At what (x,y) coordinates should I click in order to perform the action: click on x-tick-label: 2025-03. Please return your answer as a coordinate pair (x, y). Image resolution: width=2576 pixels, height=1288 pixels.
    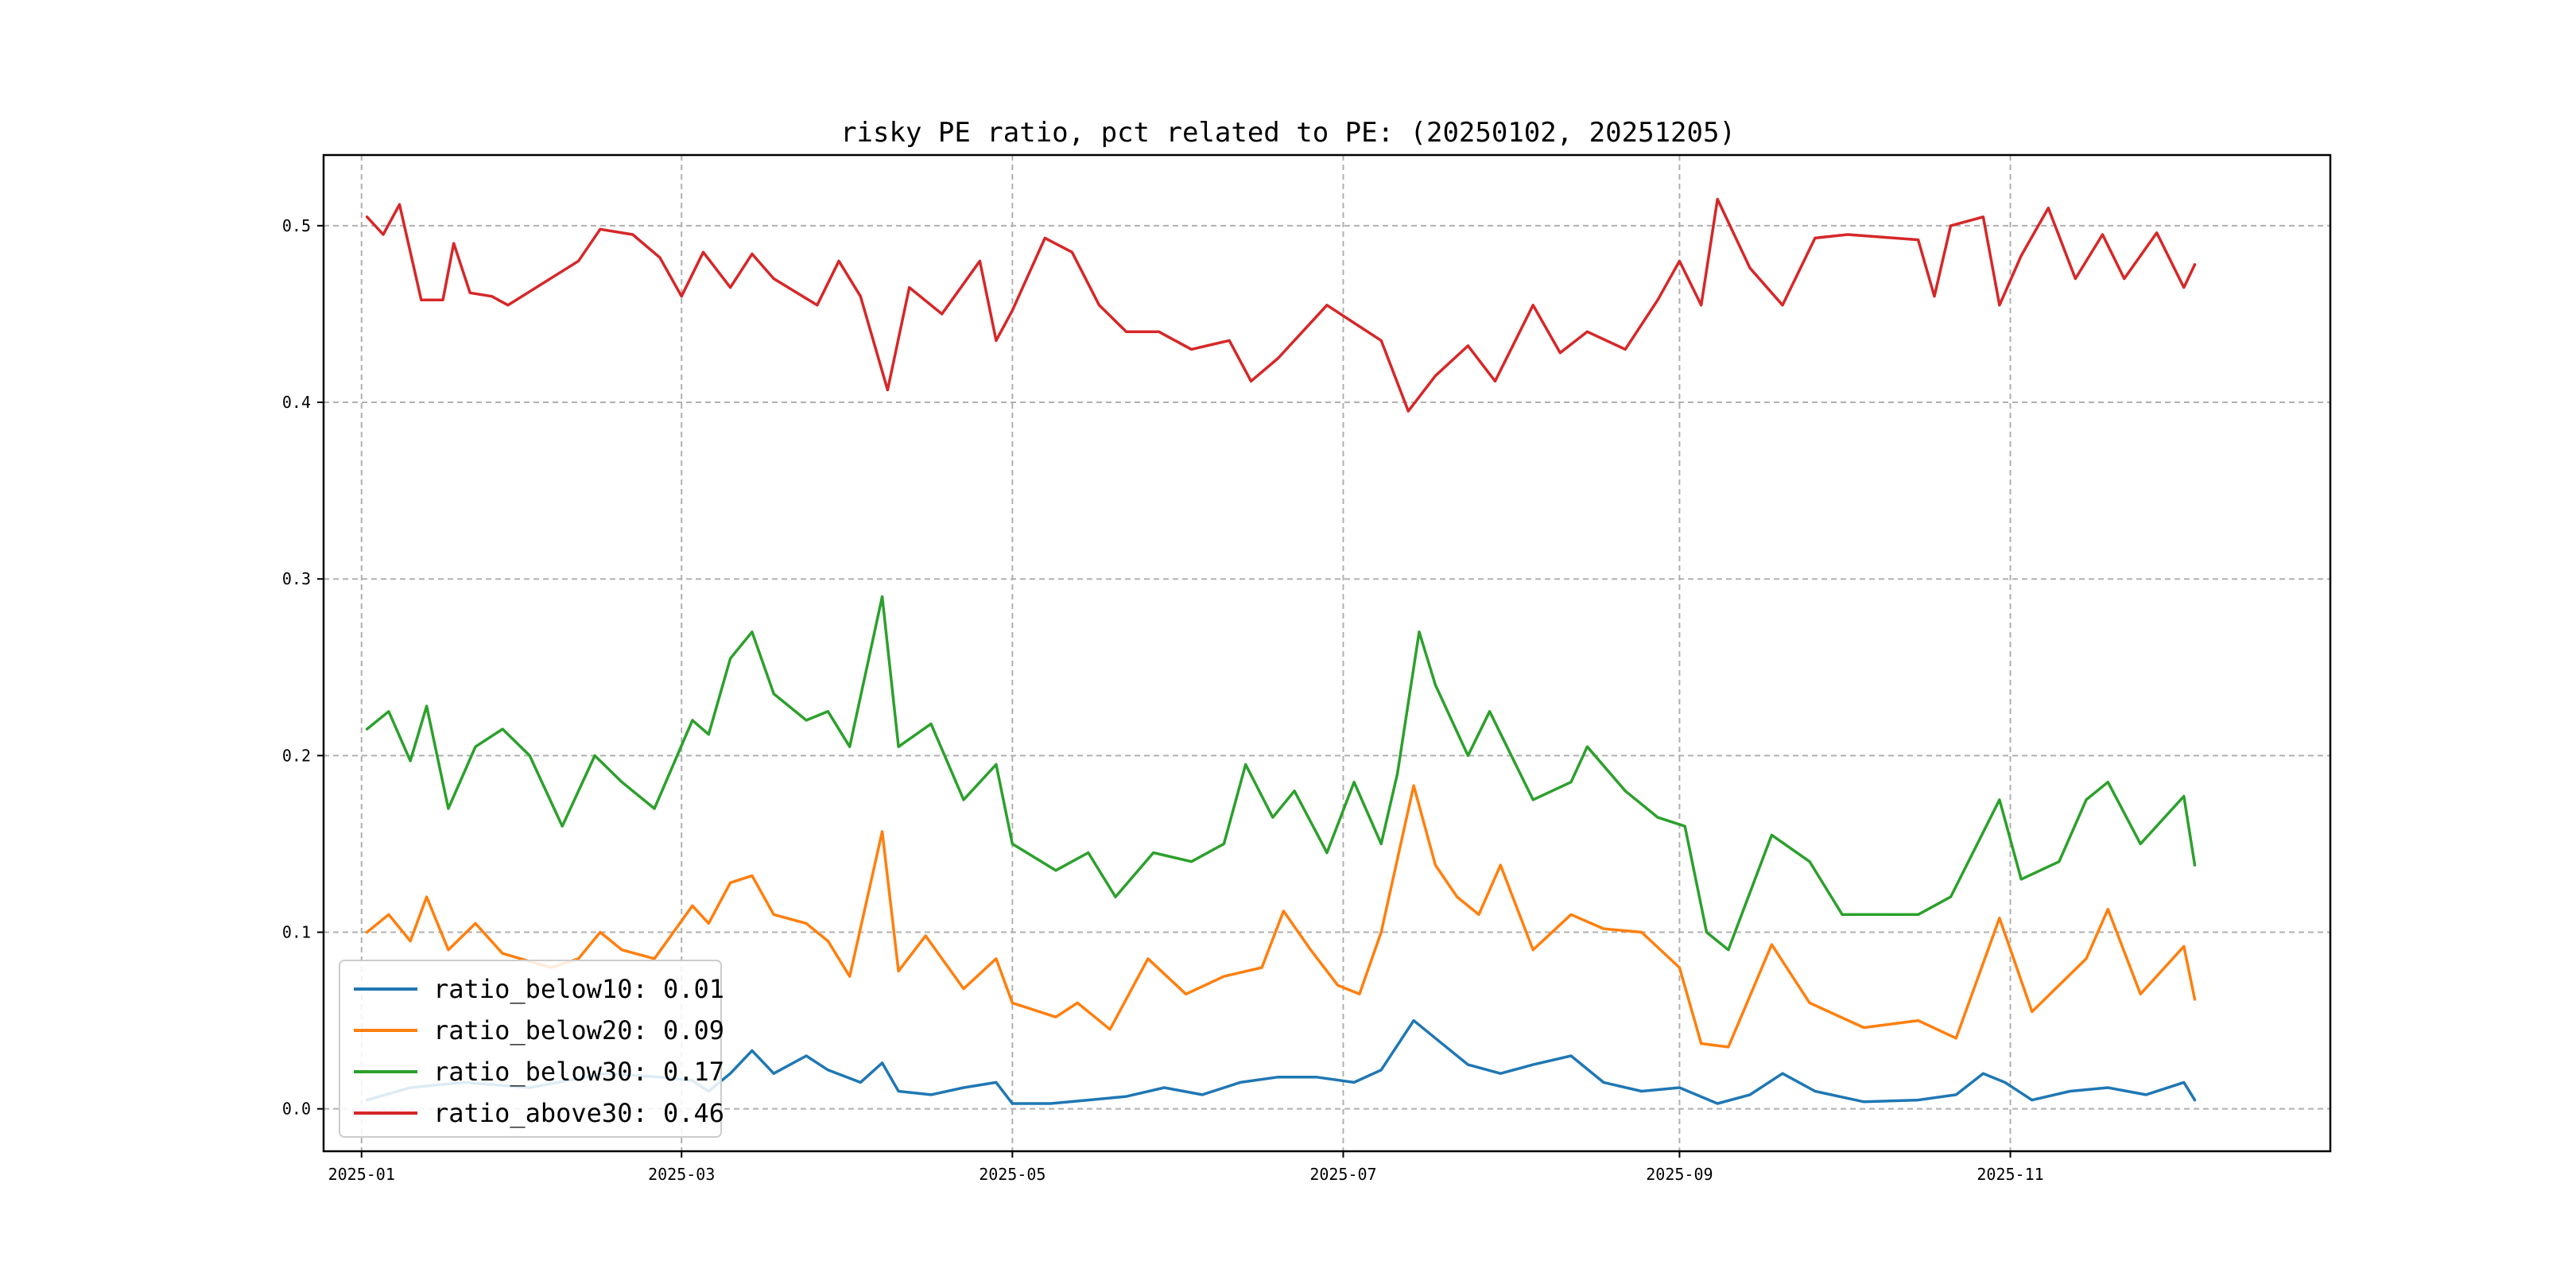
    Looking at the image, I should click on (682, 1174).